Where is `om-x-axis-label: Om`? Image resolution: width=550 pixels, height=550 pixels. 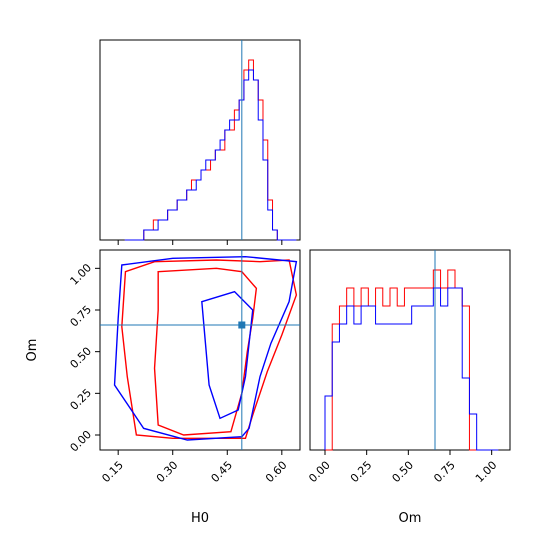
om-x-axis-label: Om is located at coordinates (410, 518).